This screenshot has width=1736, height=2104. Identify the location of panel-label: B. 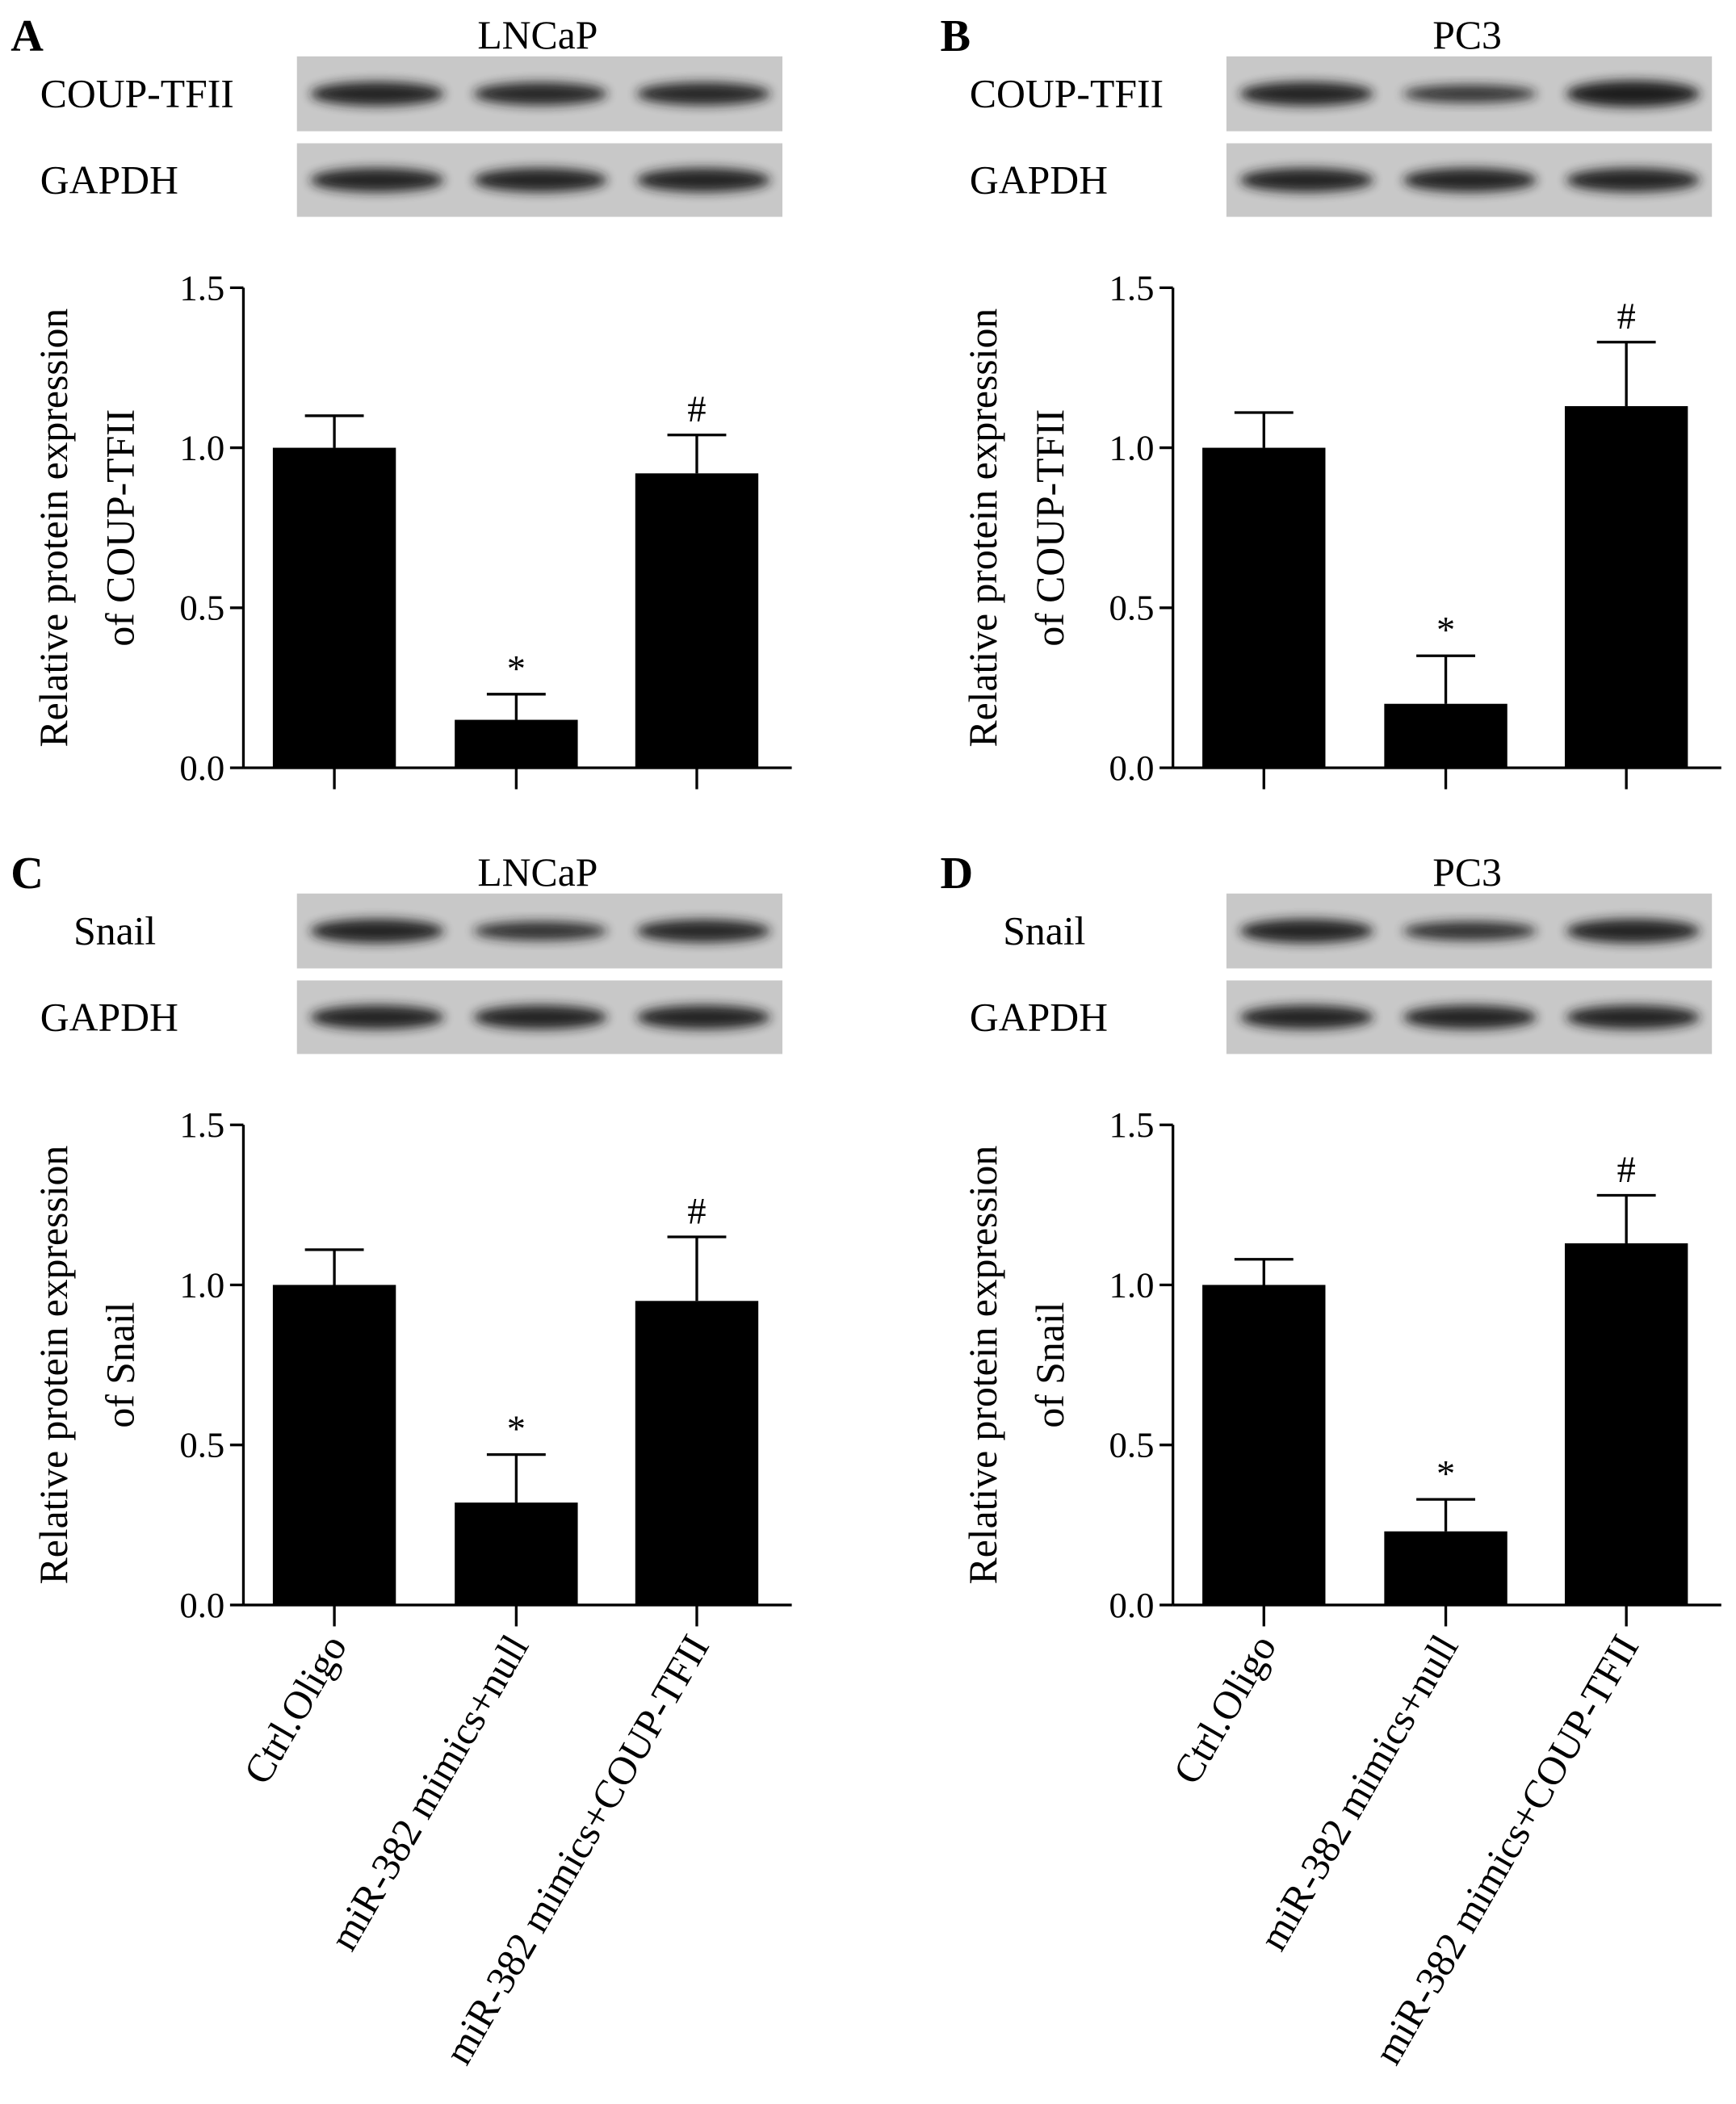
(955, 36).